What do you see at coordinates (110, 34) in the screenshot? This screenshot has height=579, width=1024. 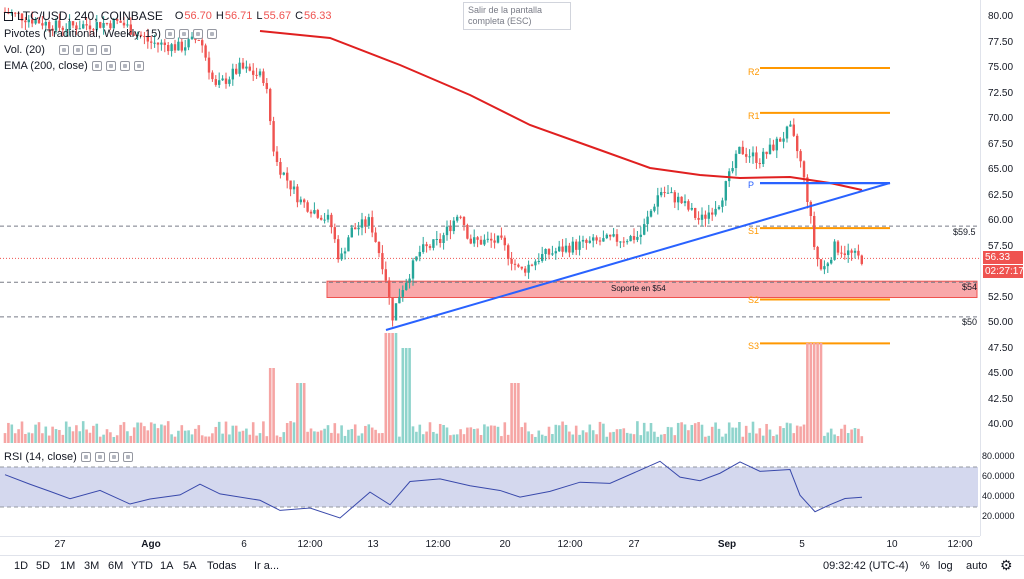 I see `indicator-pivots: Pivotes (Traditional, Weekly, 15)` at bounding box center [110, 34].